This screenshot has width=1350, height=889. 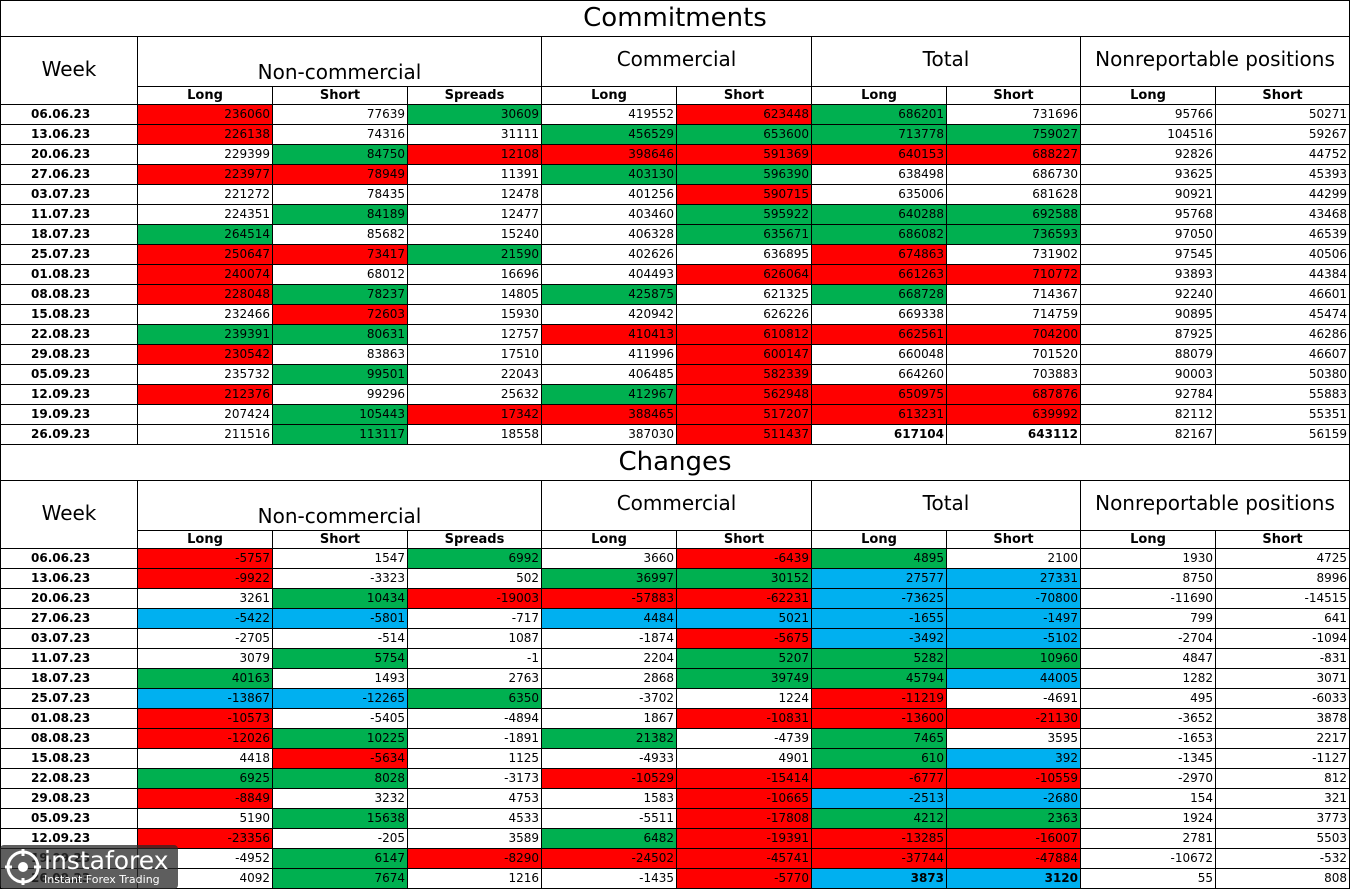 I want to click on value-cell: 420942, so click(x=609, y=314).